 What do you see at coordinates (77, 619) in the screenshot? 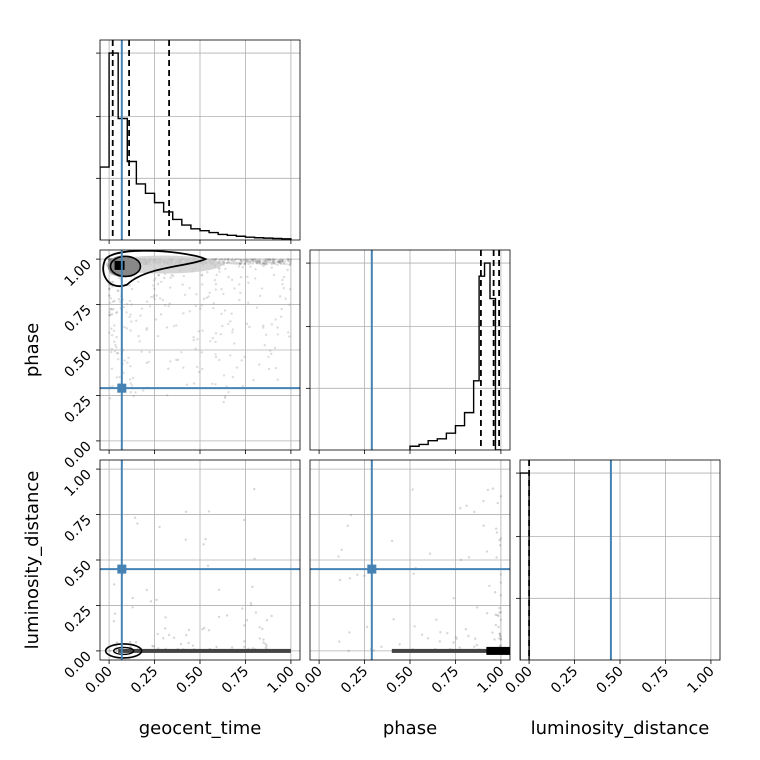
I see `y-tick-label: 0.25` at bounding box center [77, 619].